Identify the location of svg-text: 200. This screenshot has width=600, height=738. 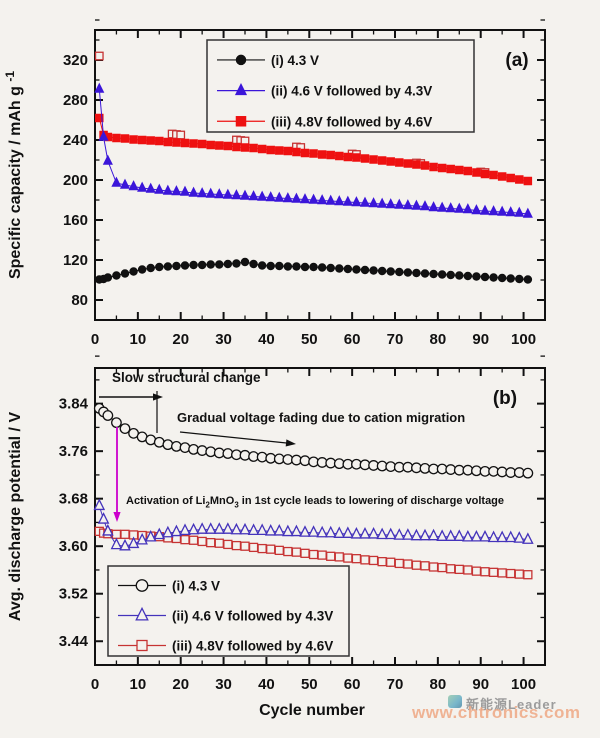
(75, 180).